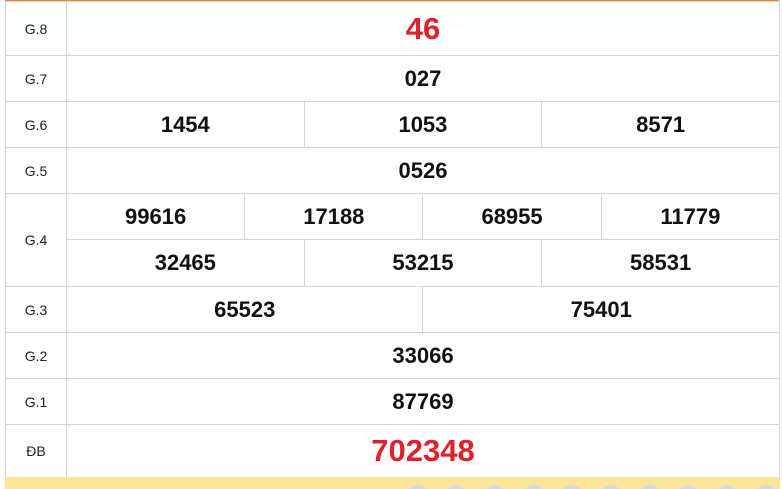  What do you see at coordinates (36, 309) in the screenshot?
I see `prize-label: G.3` at bounding box center [36, 309].